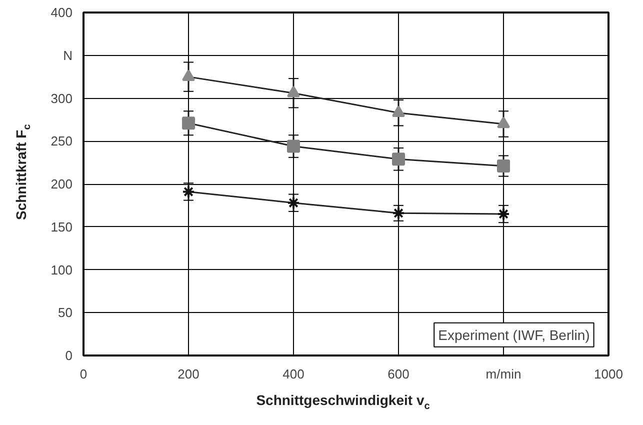 The image size is (643, 425). Describe the element at coordinates (61, 98) in the screenshot. I see `y-tick-label: 300` at that location.